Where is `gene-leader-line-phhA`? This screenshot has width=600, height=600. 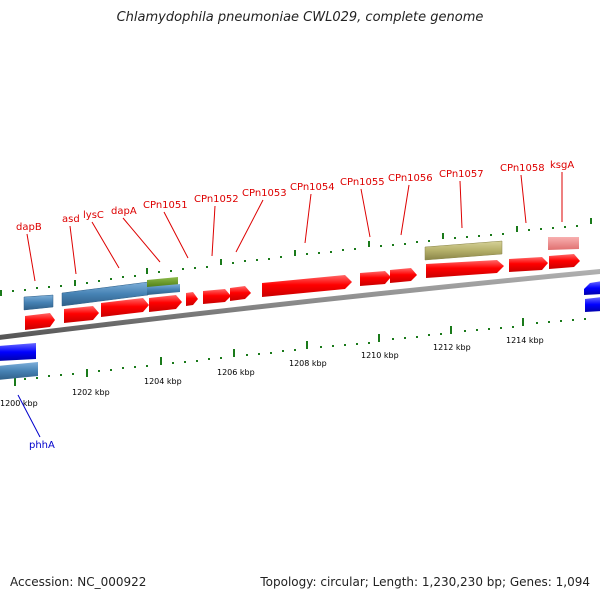
gene-leader-line-phhA is located at coordinates (29, 416).